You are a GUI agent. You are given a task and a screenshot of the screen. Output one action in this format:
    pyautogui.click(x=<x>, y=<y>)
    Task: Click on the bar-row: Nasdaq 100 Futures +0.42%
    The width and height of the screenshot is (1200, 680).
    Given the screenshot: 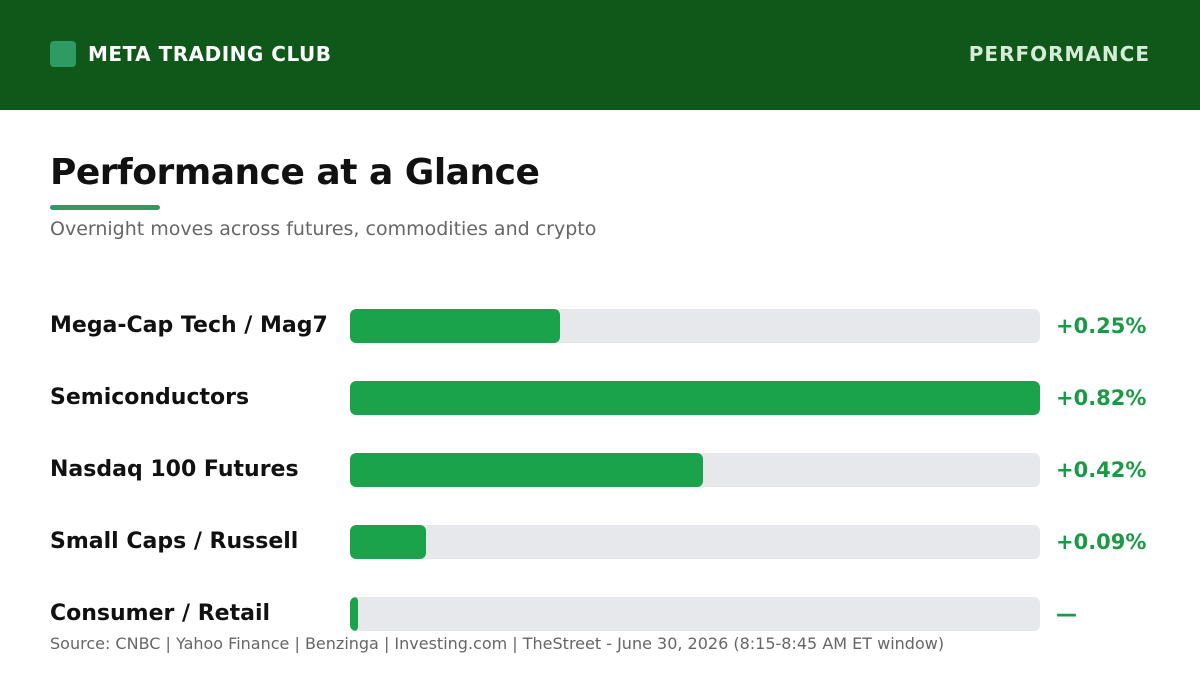 What is the action you would take?
    pyautogui.click(x=600, y=470)
    